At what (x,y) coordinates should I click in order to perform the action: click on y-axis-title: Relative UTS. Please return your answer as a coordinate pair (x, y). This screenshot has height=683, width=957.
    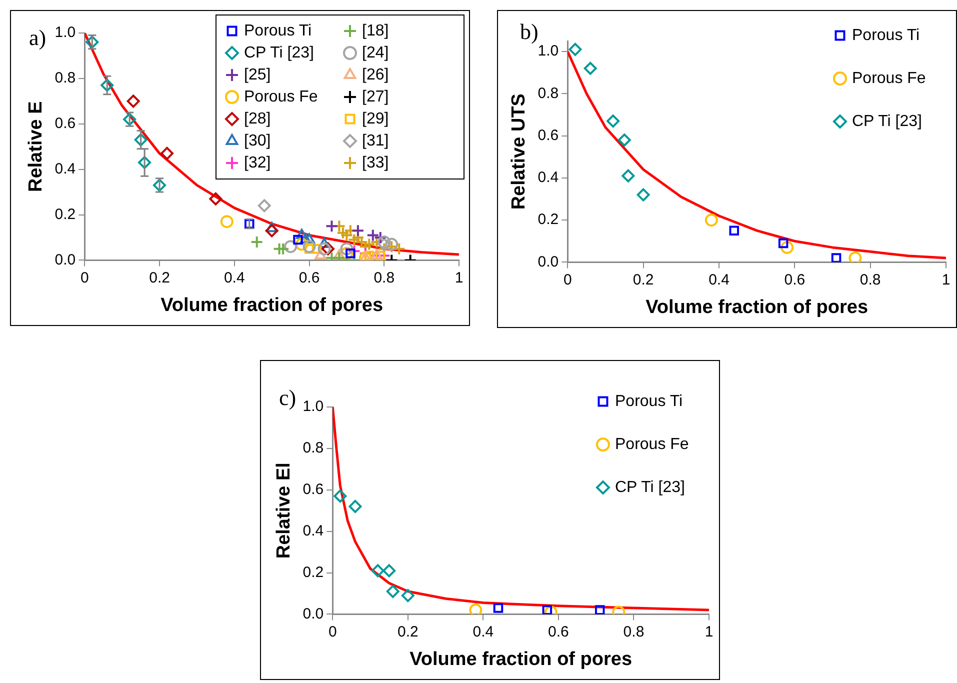
    Looking at the image, I should click on (519, 152).